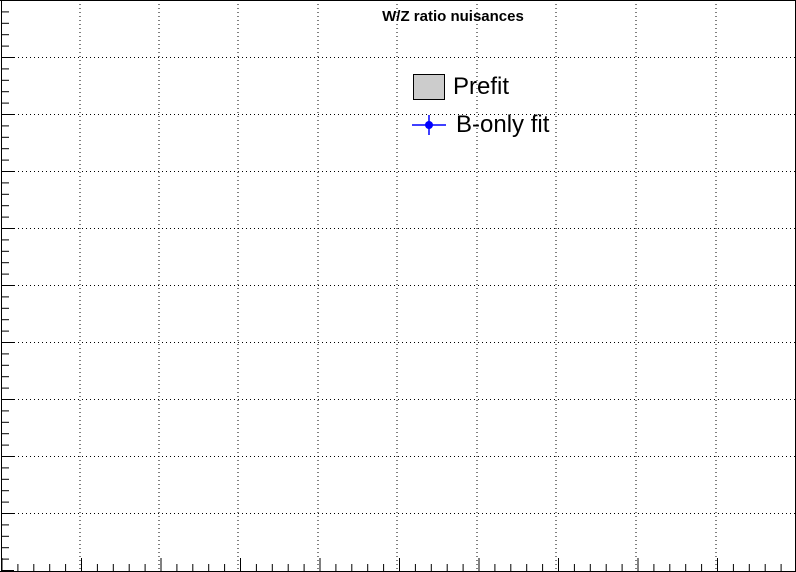 The height and width of the screenshot is (572, 796). What do you see at coordinates (429, 87) in the screenshot?
I see `prefit-swatch` at bounding box center [429, 87].